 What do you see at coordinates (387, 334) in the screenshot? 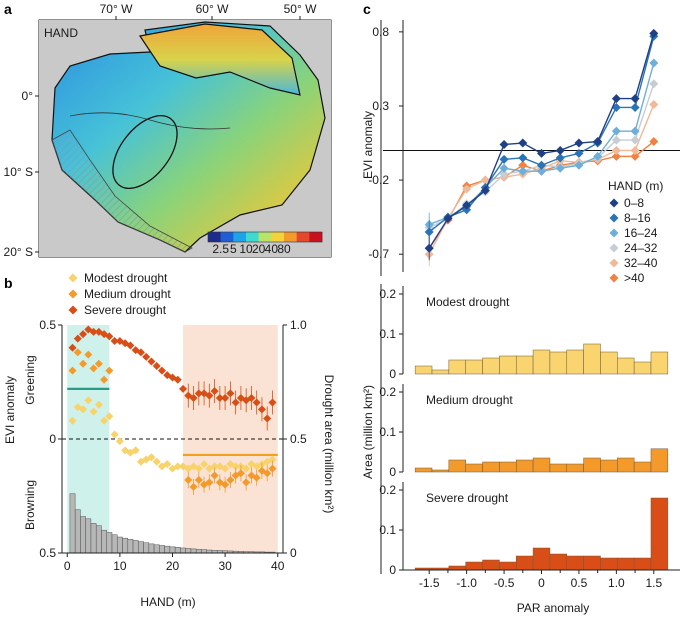
I see `hist-ytick-label: 0.1` at bounding box center [387, 334].